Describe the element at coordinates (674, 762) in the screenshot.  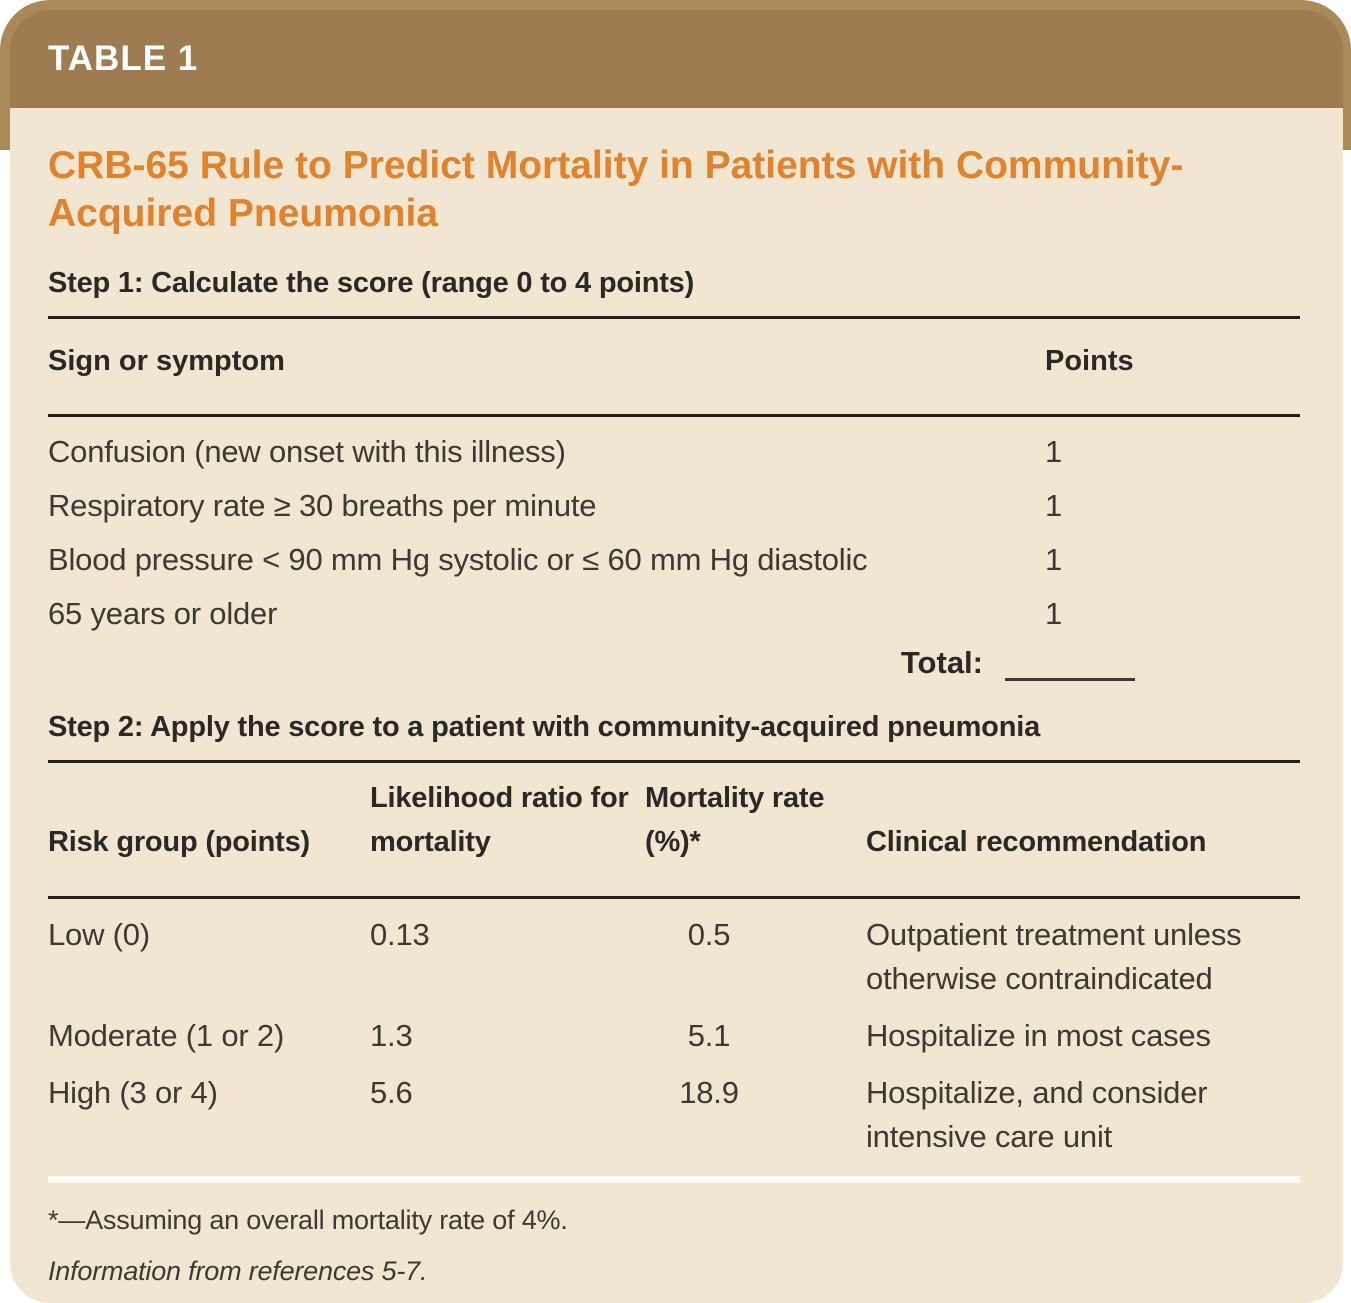
I see `divider-top-step2` at that location.